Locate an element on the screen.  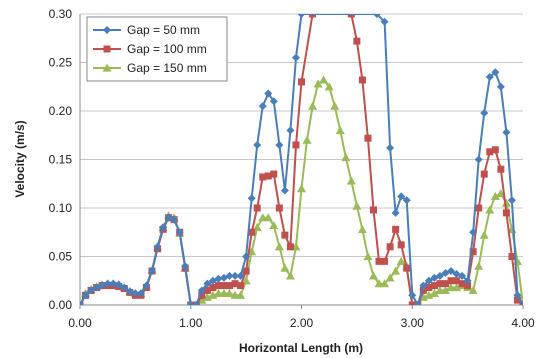
y-tick-label: 0.15 is located at coordinates (61, 160).